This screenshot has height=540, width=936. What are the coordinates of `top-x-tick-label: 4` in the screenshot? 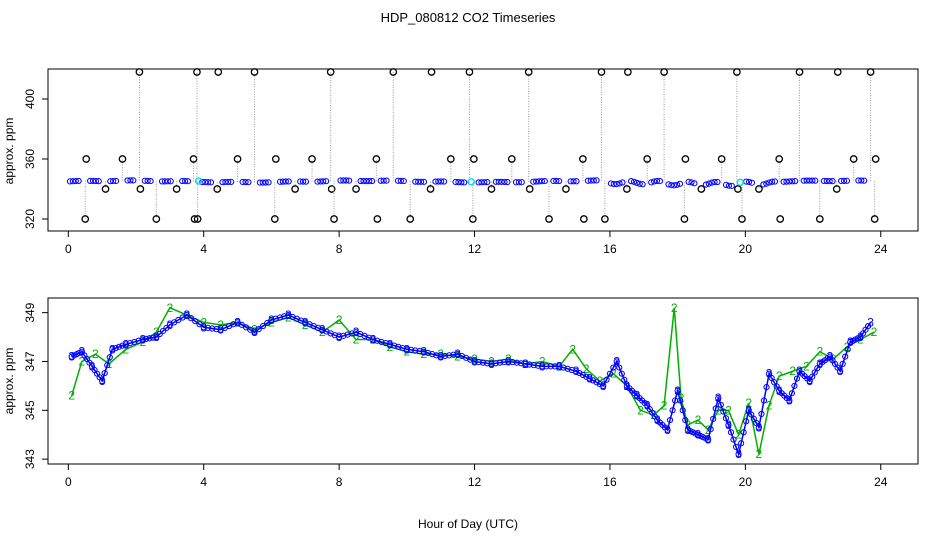 It's located at (203, 249).